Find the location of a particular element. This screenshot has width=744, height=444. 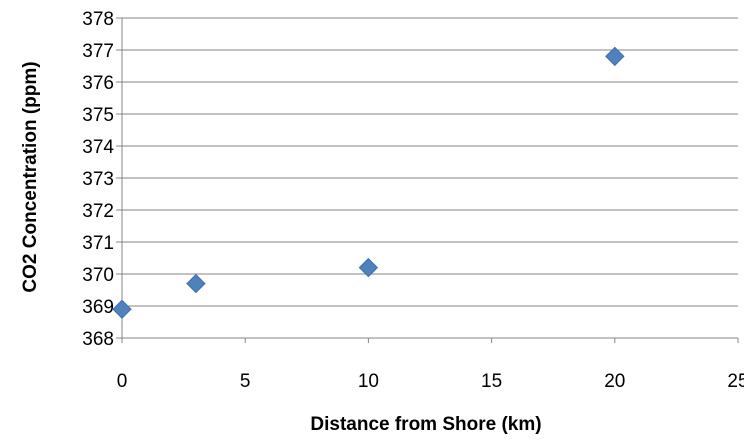

x-tick-label: 20 is located at coordinates (614, 381).